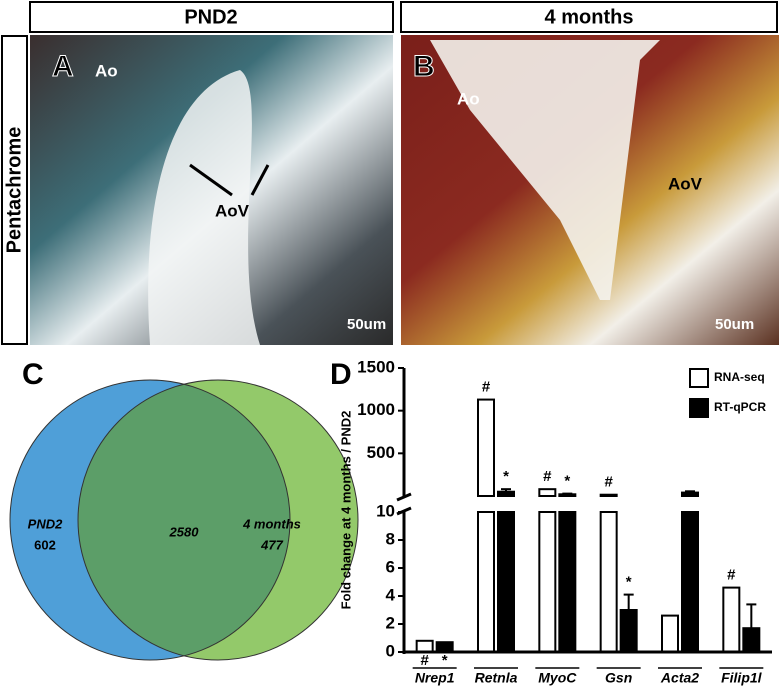 Image resolution: width=779 pixels, height=692 pixels. I want to click on panel-letter: C, so click(33, 374).